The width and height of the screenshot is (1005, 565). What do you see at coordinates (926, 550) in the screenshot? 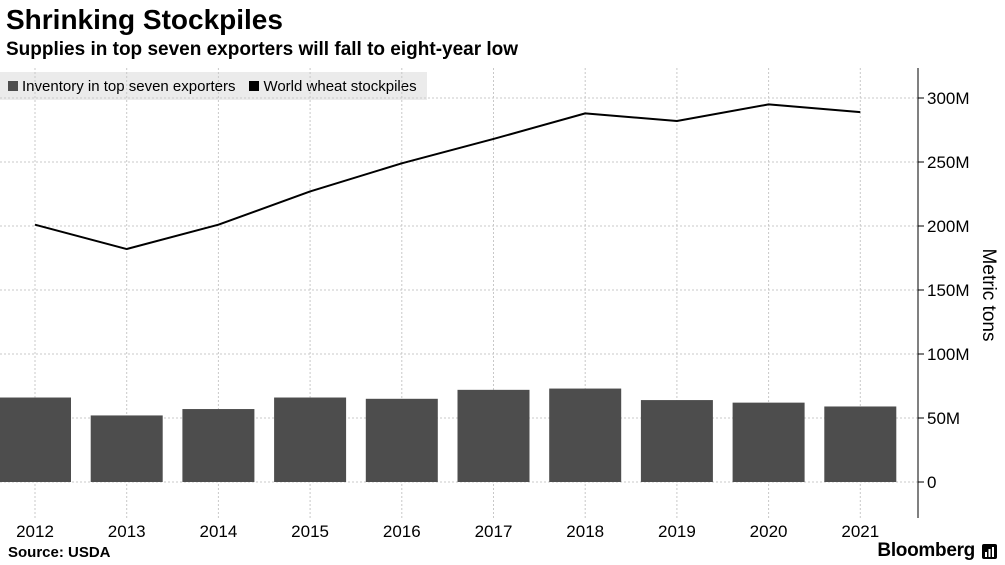
I see `brand-logo-text: Bloomberg` at bounding box center [926, 550].